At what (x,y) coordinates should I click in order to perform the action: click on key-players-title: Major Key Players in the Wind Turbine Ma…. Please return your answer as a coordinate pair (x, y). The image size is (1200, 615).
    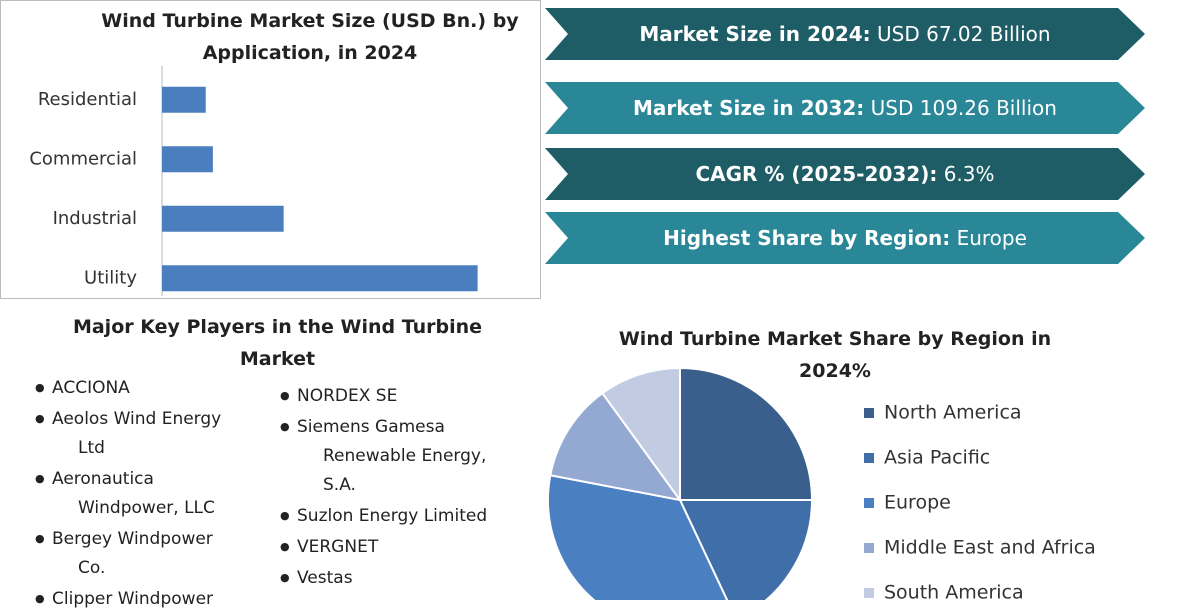
    Looking at the image, I should click on (277, 343).